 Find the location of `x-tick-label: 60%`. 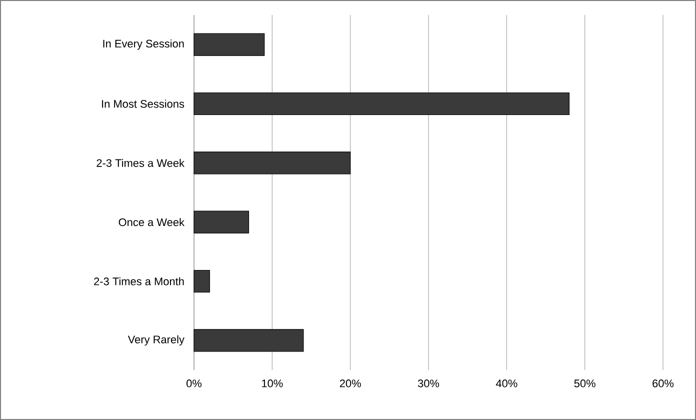

x-tick-label: 60% is located at coordinates (663, 384).